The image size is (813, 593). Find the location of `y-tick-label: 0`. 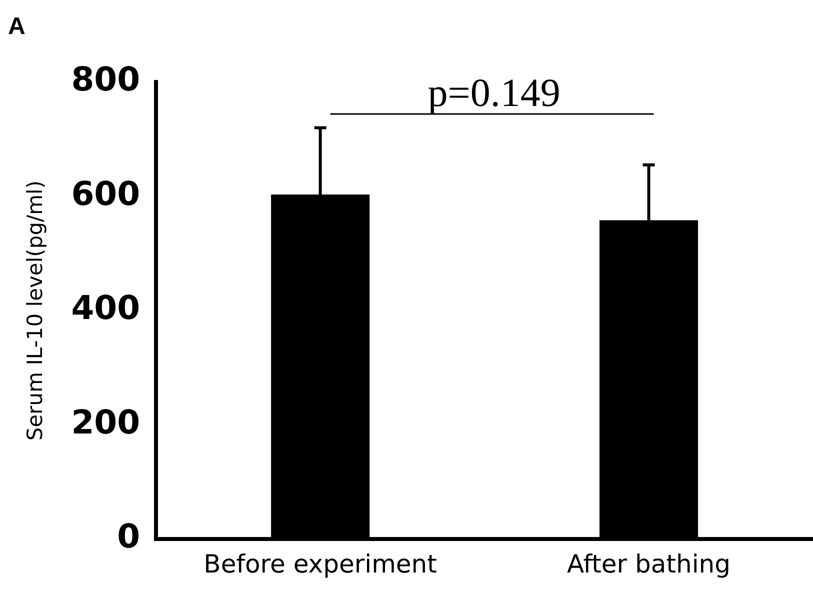

y-tick-label: 0 is located at coordinates (128, 536).